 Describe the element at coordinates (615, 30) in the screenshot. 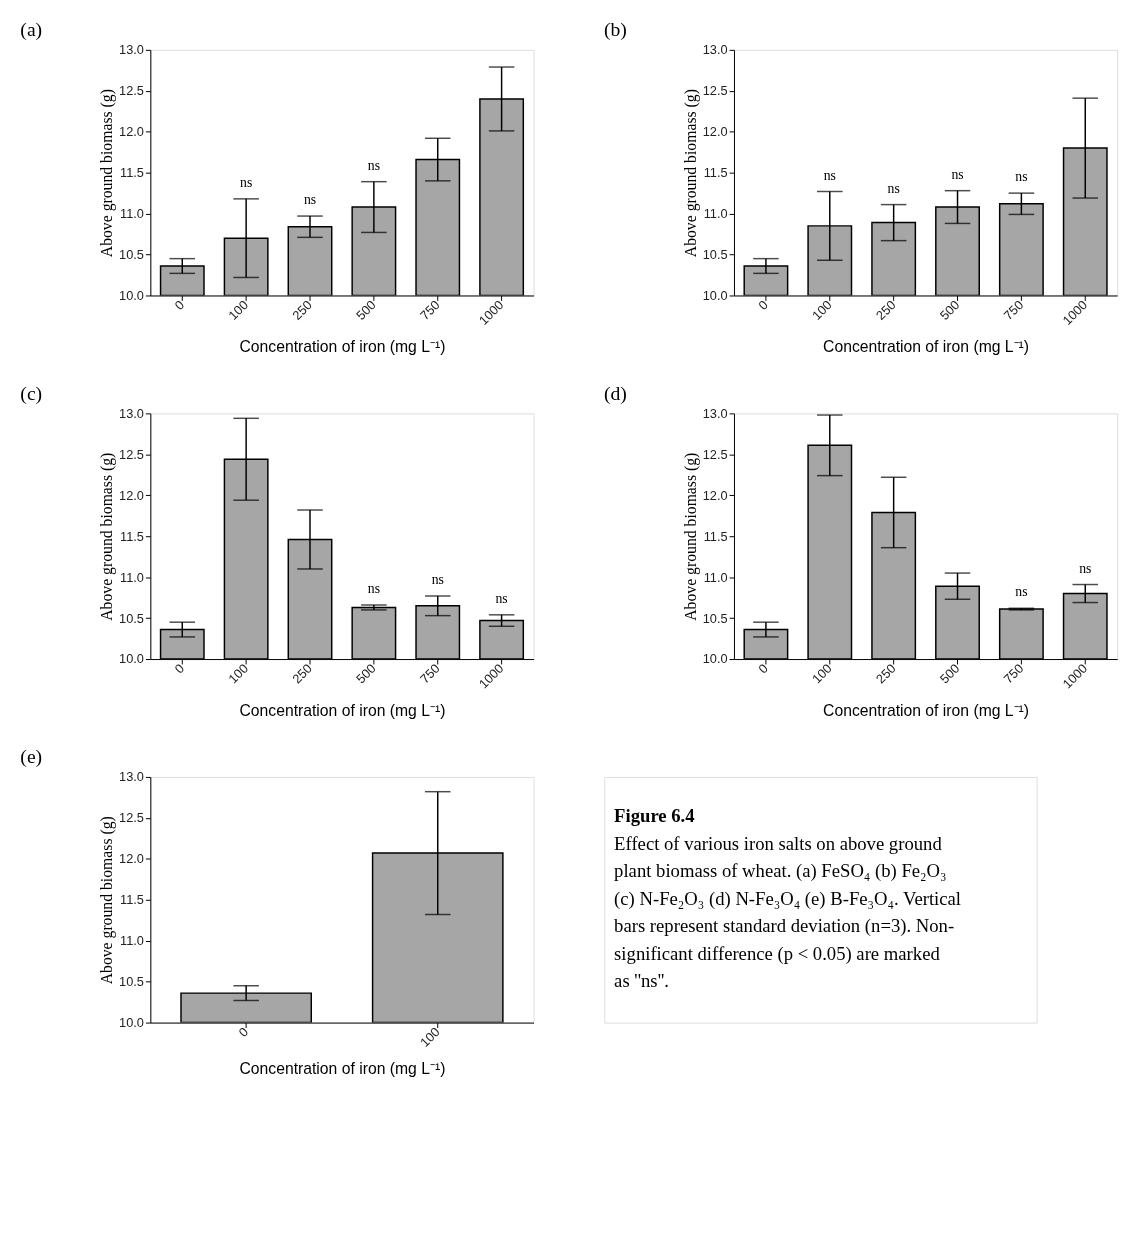

I see `chart-title: (b)` at that location.